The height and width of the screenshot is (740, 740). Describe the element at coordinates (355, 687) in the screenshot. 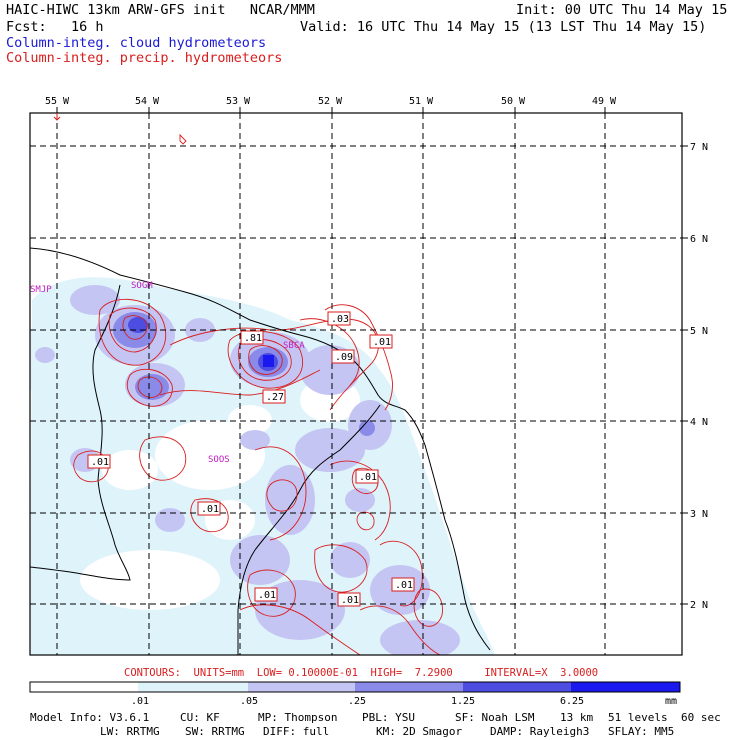

I see `colorbar` at that location.